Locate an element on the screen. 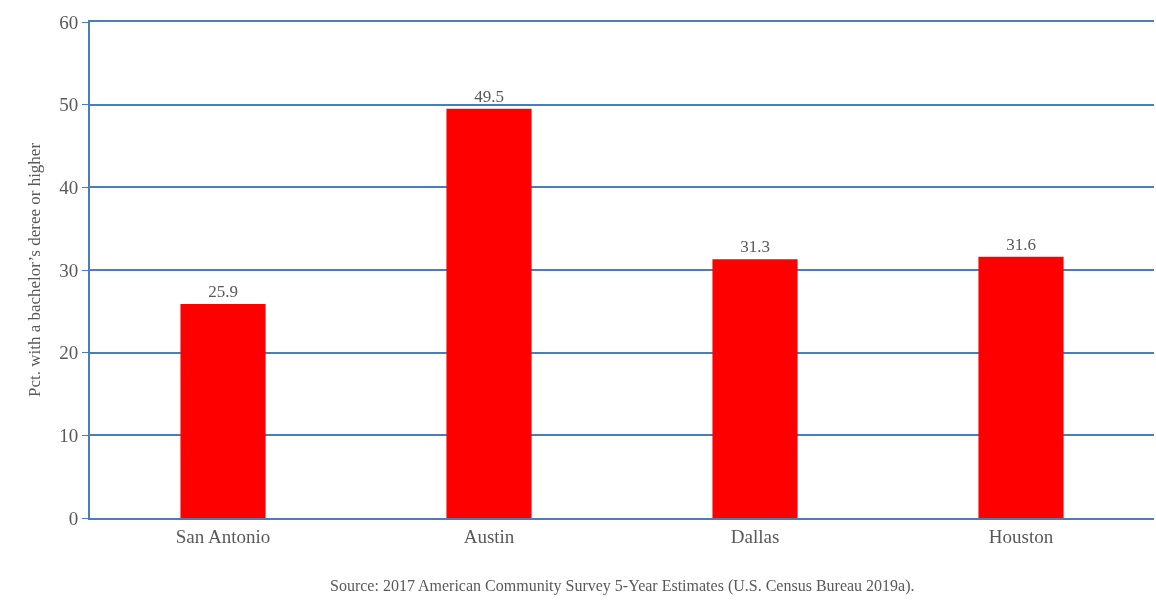 The width and height of the screenshot is (1156, 601). y-tick-label: 30 is located at coordinates (69, 270).